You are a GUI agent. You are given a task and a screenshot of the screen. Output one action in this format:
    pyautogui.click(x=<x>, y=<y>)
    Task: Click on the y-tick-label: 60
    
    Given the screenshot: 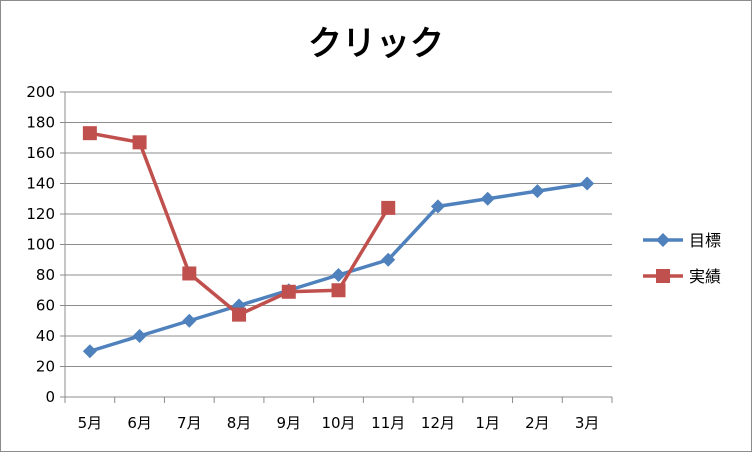 What is the action you would take?
    pyautogui.click(x=45, y=306)
    